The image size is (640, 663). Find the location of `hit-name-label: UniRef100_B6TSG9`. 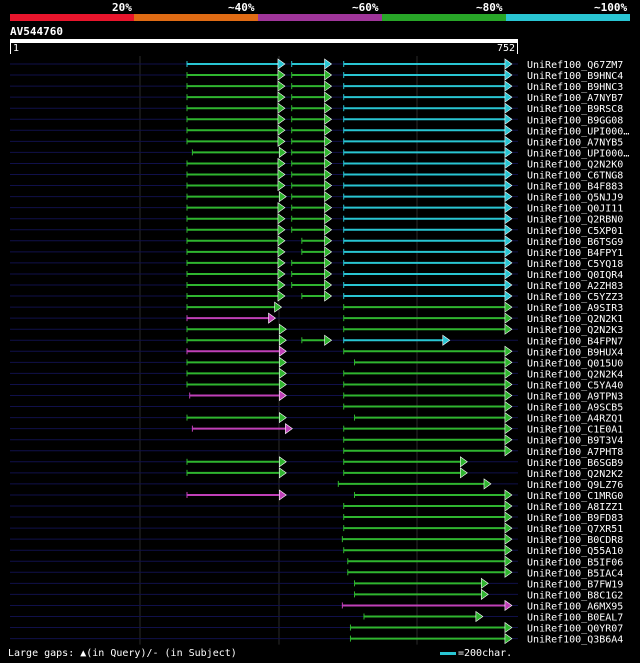

hit-name-label: UniRef100_B6TSG9 is located at coordinates (575, 242).